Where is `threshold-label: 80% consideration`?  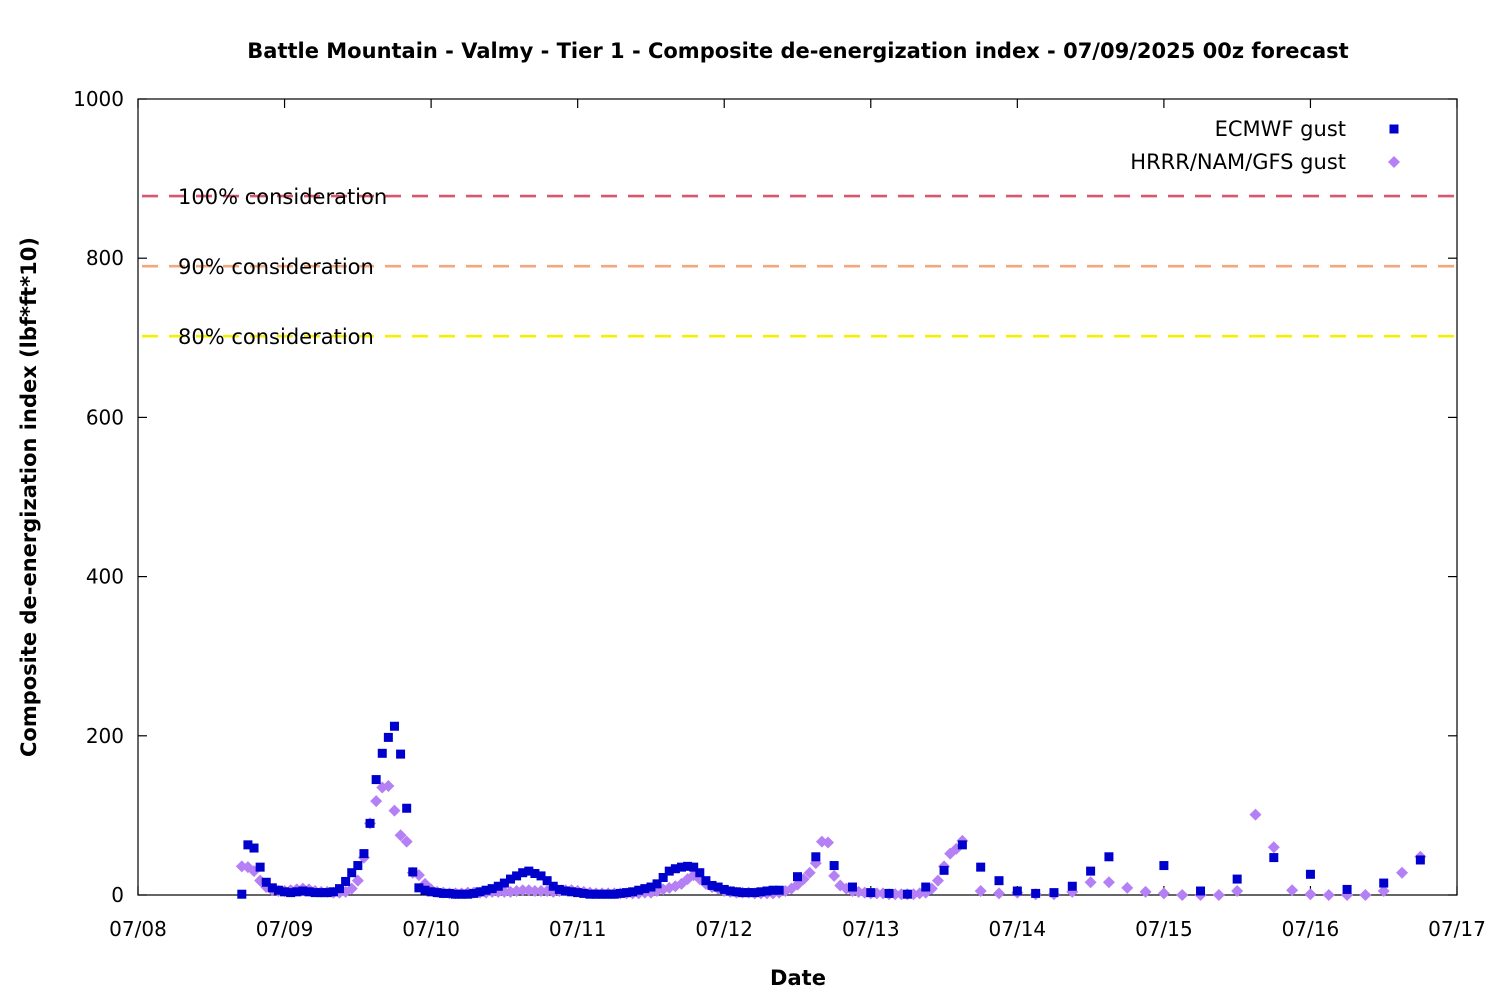 threshold-label: 80% consideration is located at coordinates (276, 337).